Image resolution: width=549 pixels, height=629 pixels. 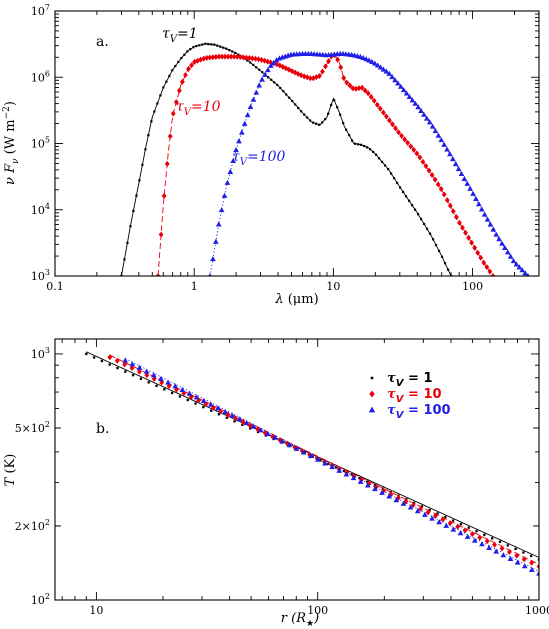 I want to click on panel-b-label: b., so click(x=102, y=429).